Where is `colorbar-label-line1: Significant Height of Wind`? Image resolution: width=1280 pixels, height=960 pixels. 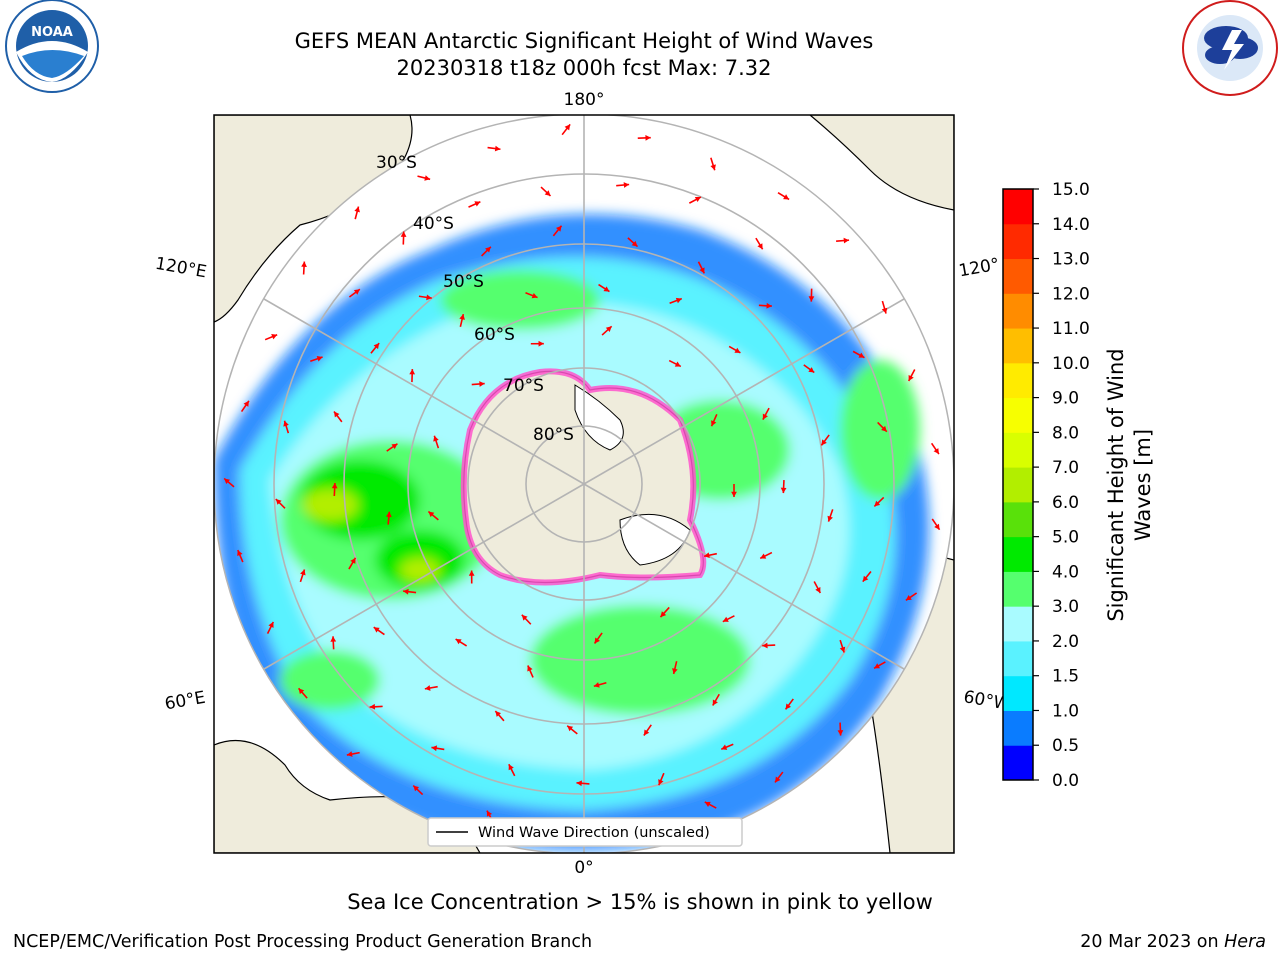 colorbar-label-line1: Significant Height of Wind is located at coordinates (1116, 484).